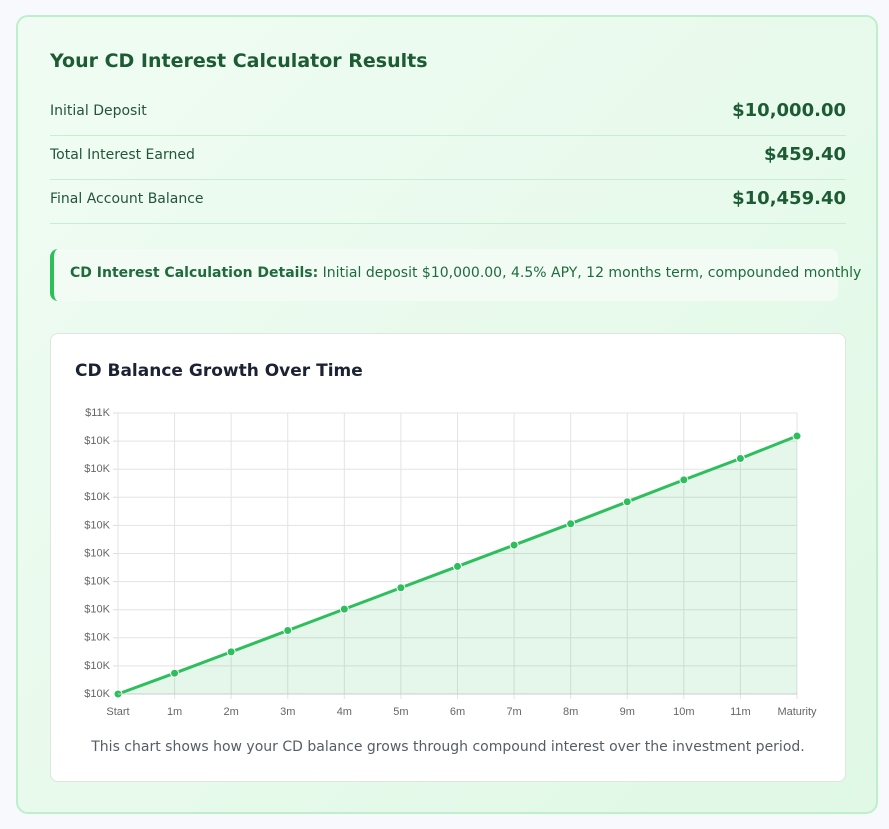 The width and height of the screenshot is (889, 829). Describe the element at coordinates (219, 371) in the screenshot. I see `chart-title: CD Balance Growth Over Time` at that location.